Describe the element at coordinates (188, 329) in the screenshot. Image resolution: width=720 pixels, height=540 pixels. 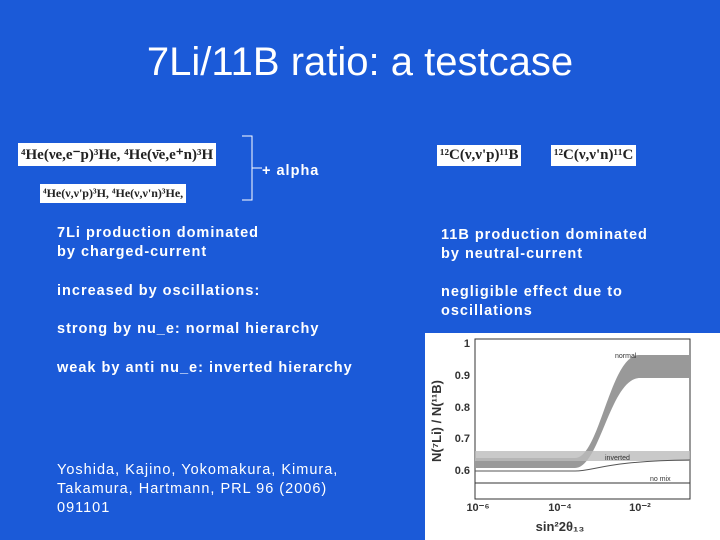
I see `text: strong by nu_e: normal hierarchy` at that location.